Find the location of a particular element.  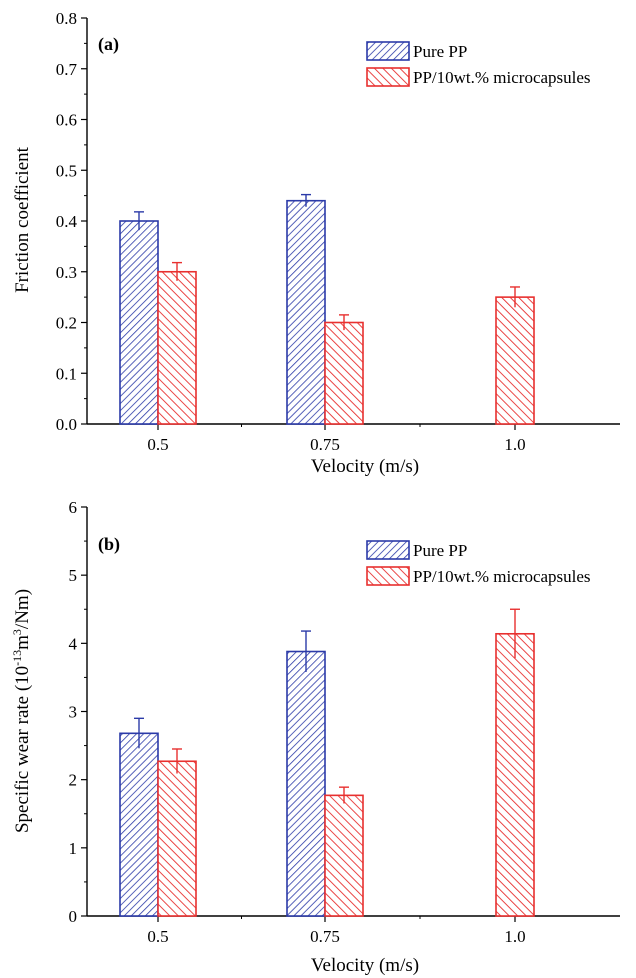

y-tick-label-b: 0 is located at coordinates (73, 916).